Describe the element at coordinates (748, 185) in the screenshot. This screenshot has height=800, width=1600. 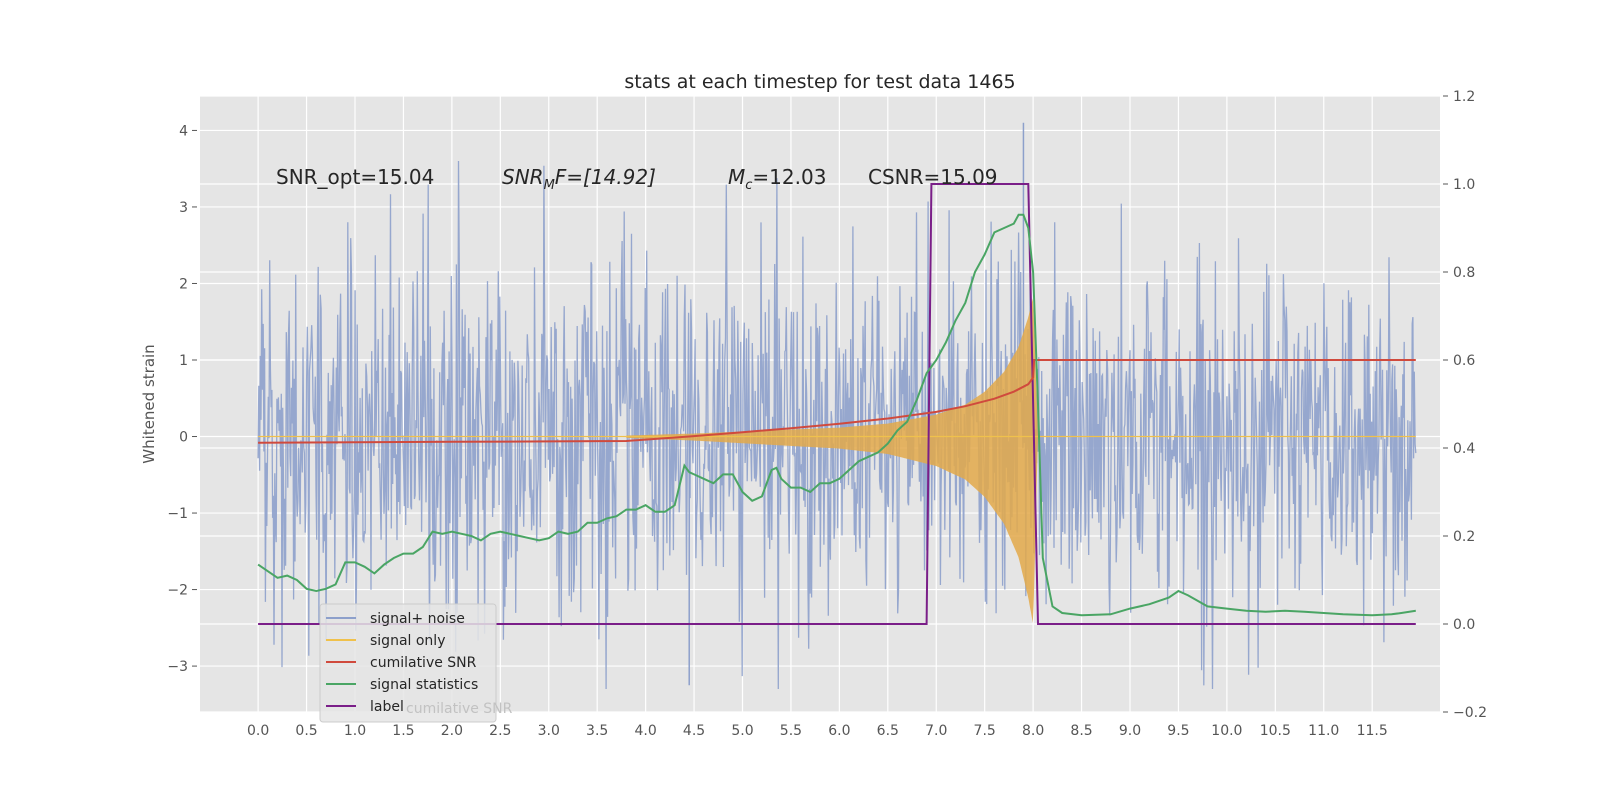
I see `mc-subscript: c` at that location.